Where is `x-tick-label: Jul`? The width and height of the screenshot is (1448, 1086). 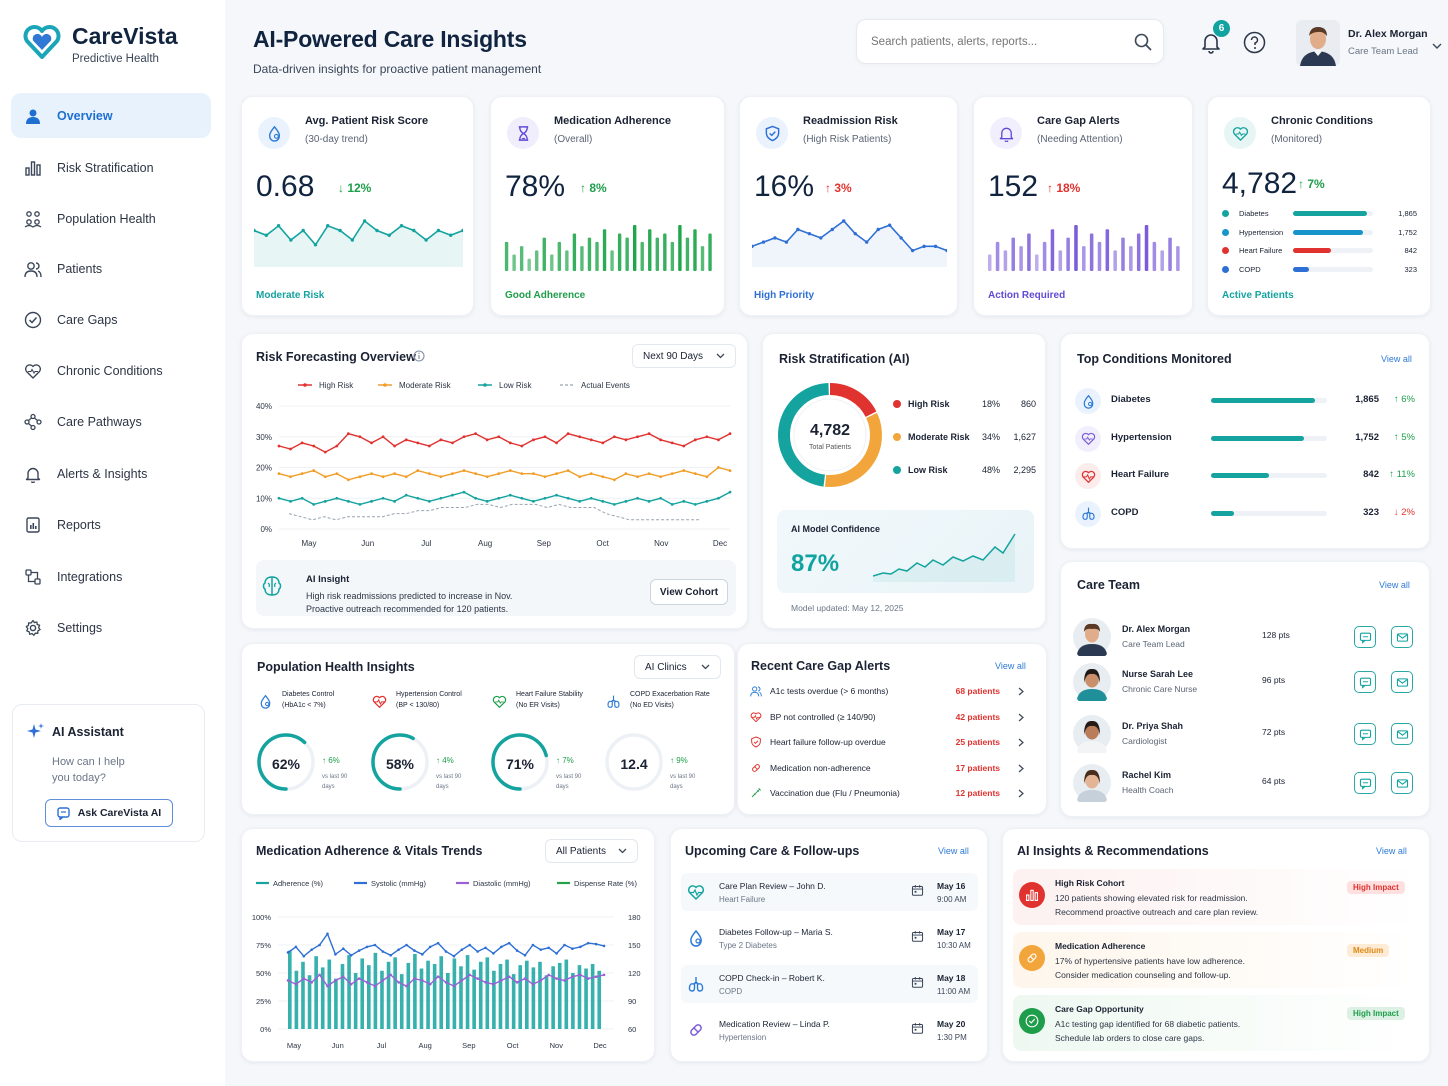 x-tick-label: Jul is located at coordinates (382, 1045).